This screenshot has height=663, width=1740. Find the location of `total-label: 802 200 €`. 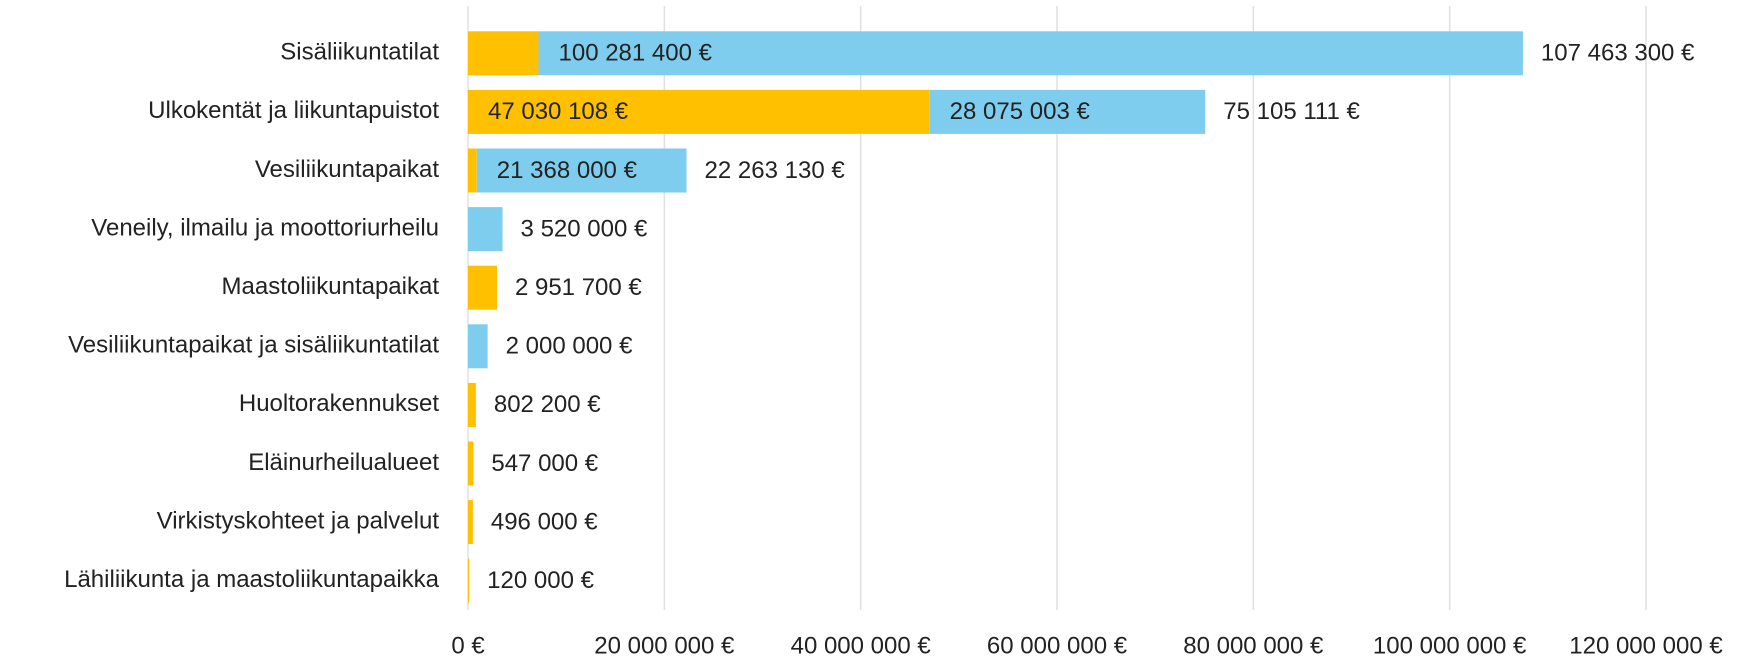

total-label: 802 200 € is located at coordinates (547, 404).